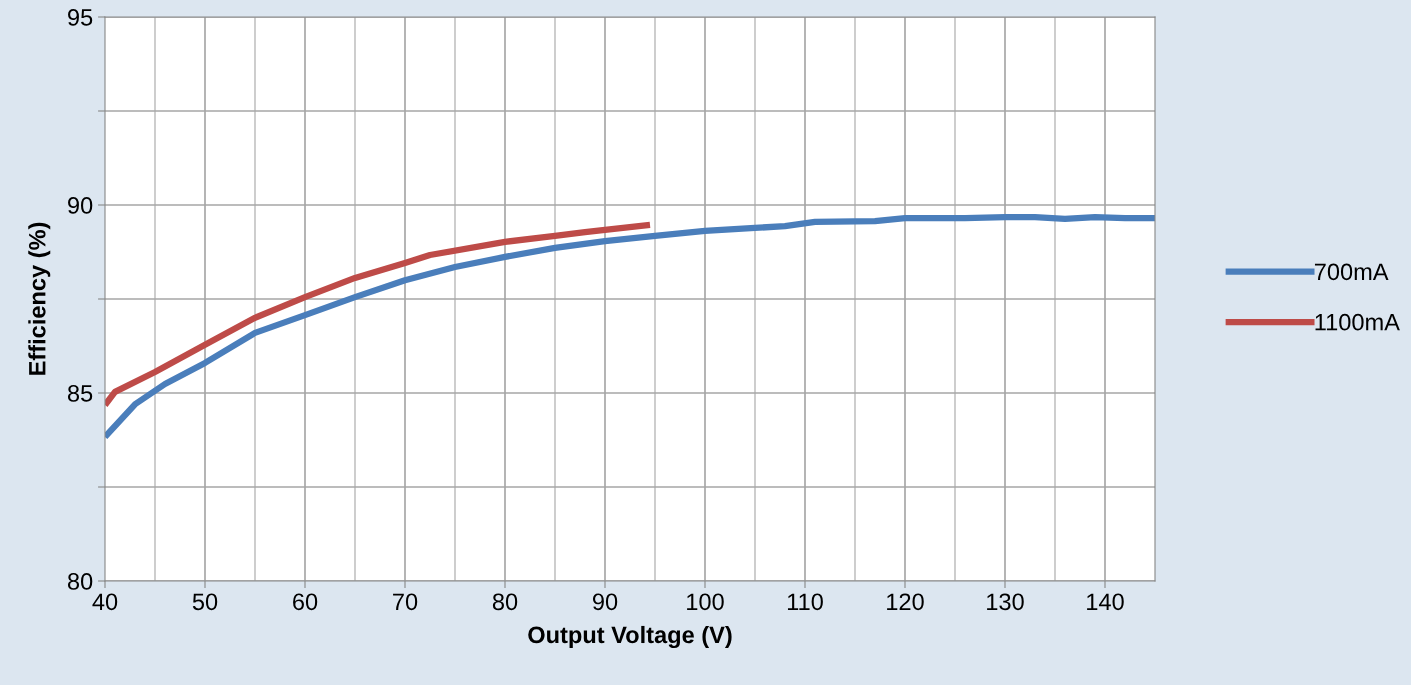  I want to click on y-tick-label: 85, so click(80, 393).